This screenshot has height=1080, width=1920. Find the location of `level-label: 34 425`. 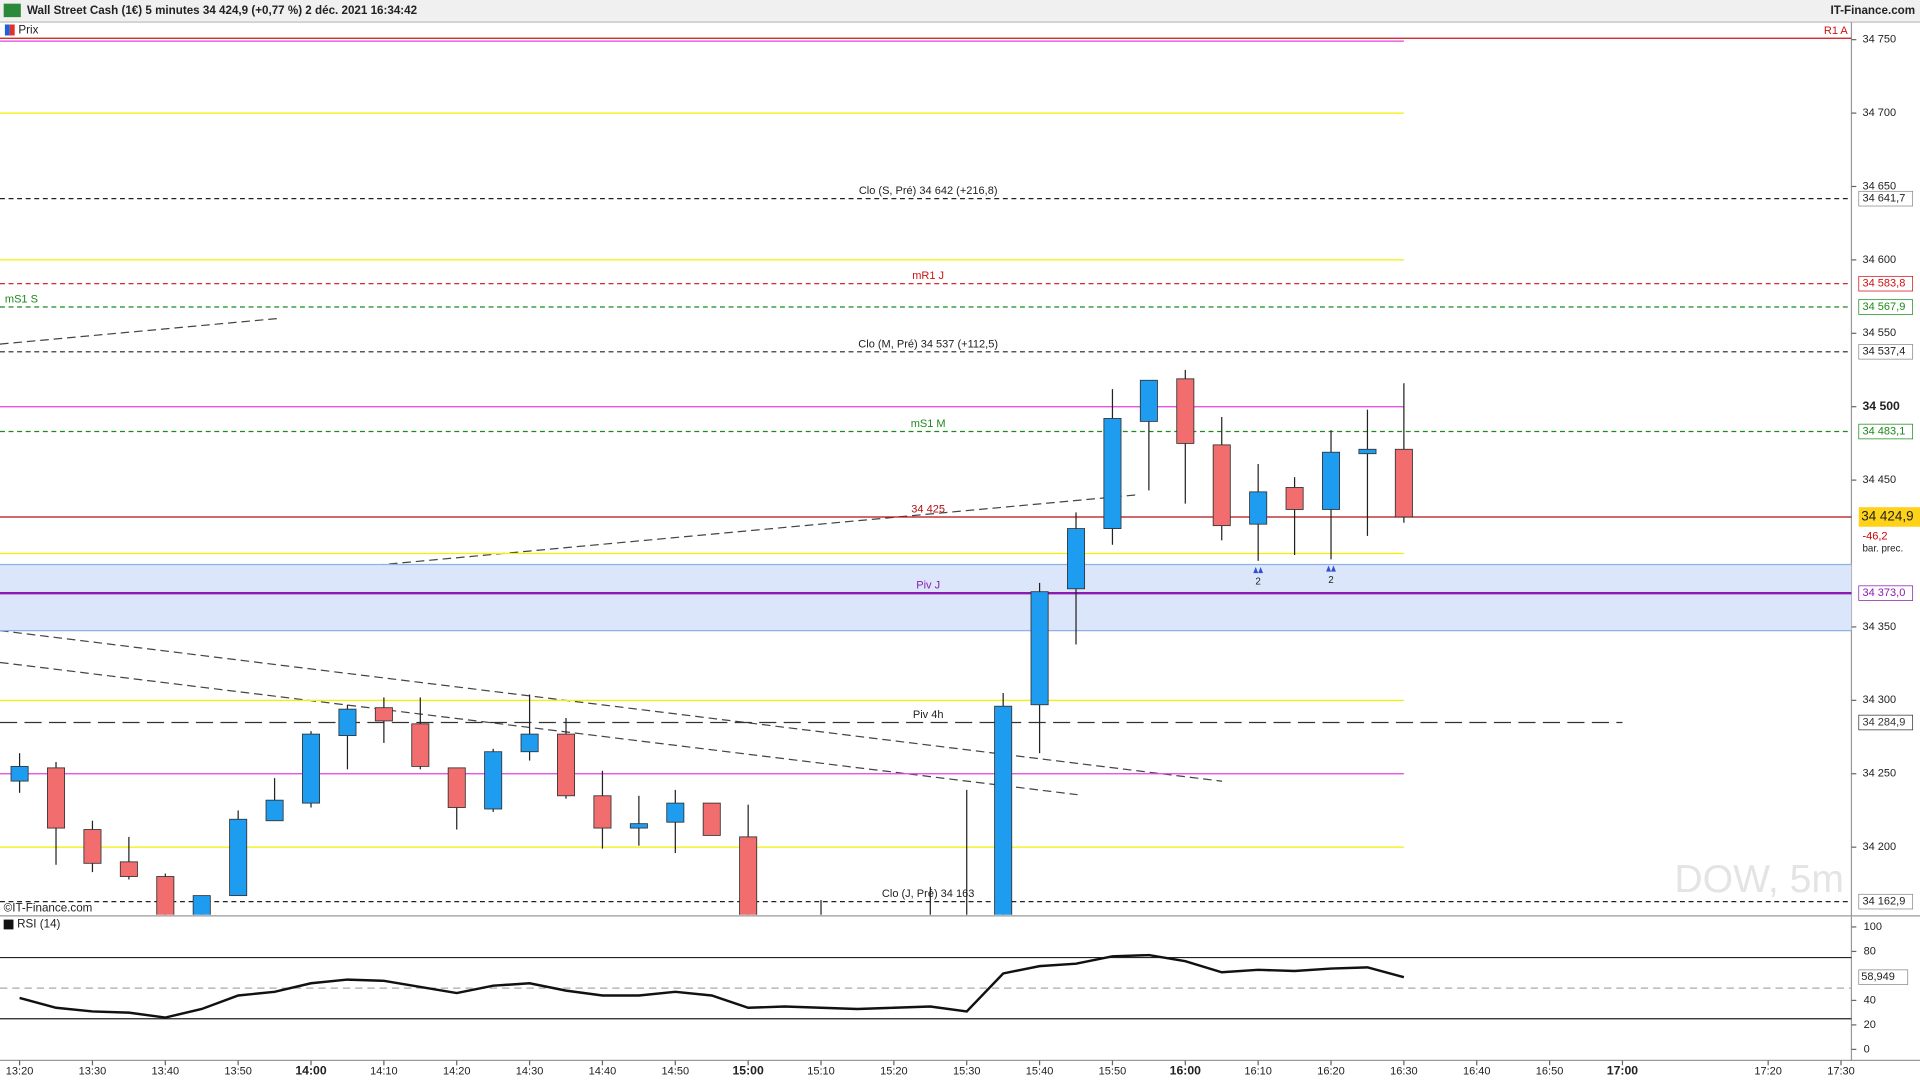

level-label: 34 425 is located at coordinates (928, 510).